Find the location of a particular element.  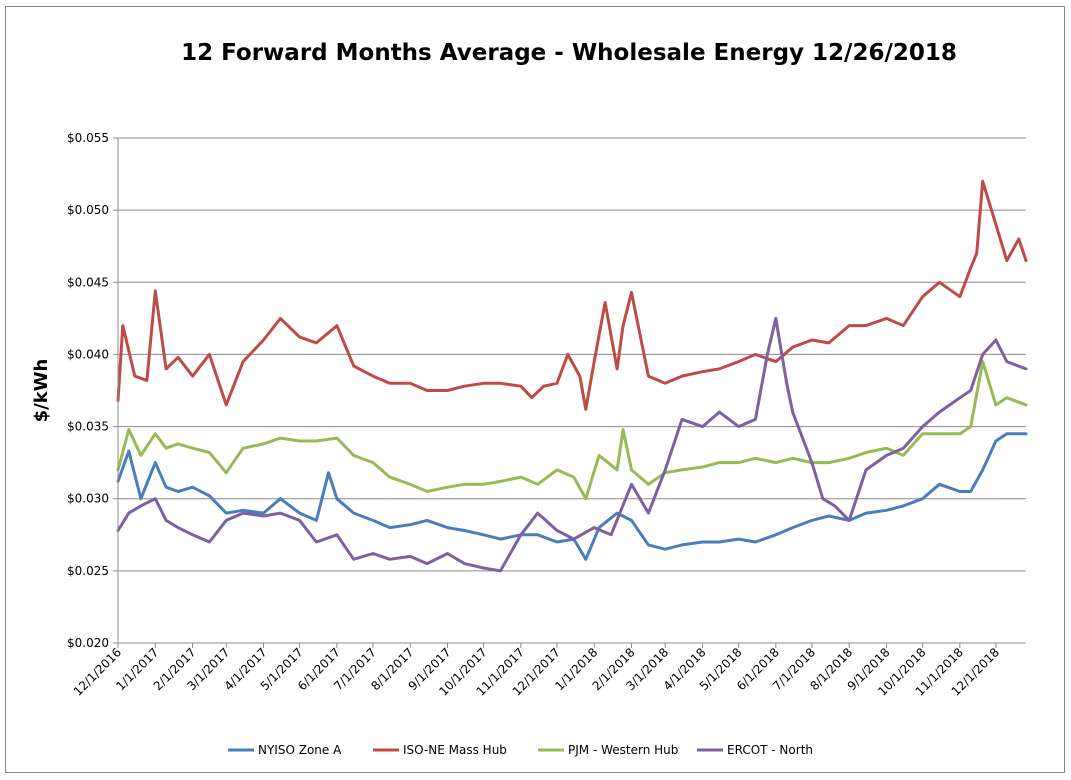

y-tick-label: $0.050 is located at coordinates (88, 210).